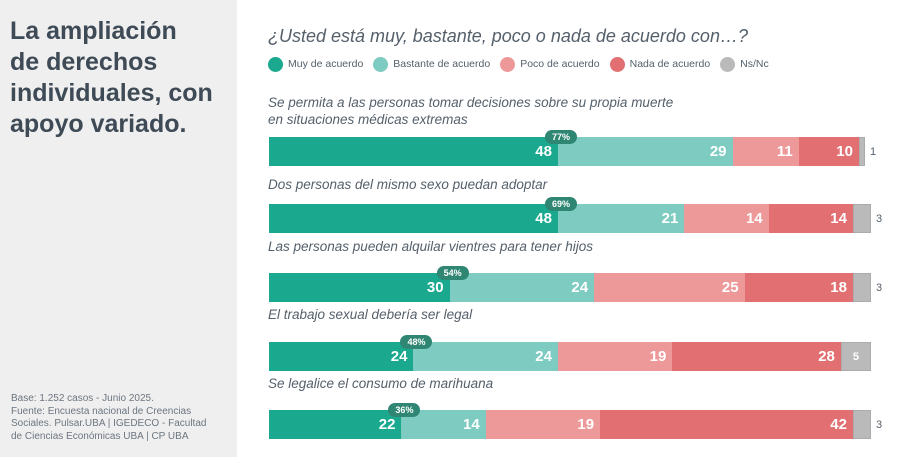 The width and height of the screenshot is (900, 457). What do you see at coordinates (82, 398) in the screenshot?
I see `footnote-line: Base: 1.252 casos - Junio 2025.` at bounding box center [82, 398].